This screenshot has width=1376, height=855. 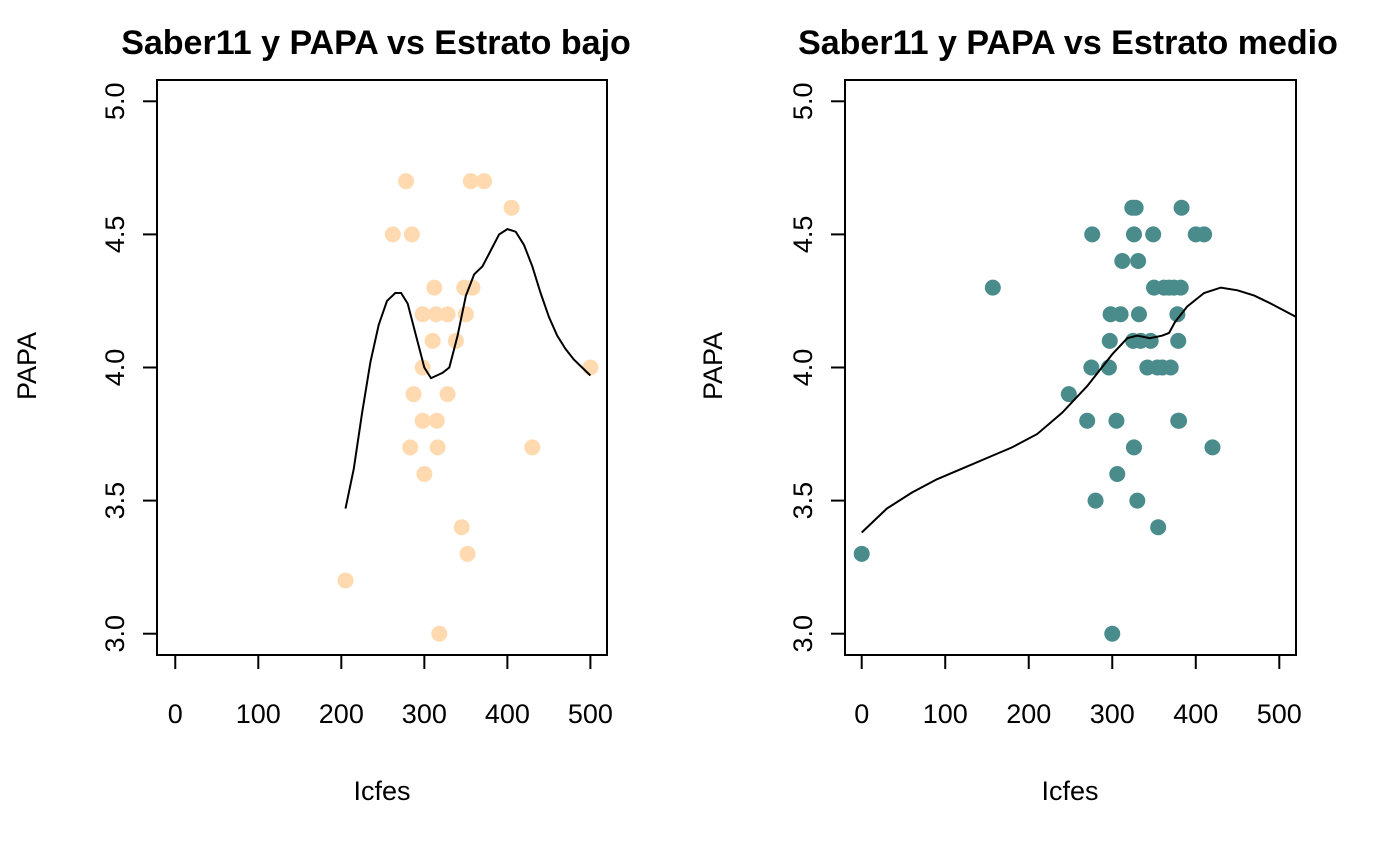 What do you see at coordinates (1068, 43) in the screenshot?
I see `chart-title: Saber11 y PAPA vs Estrato medio` at bounding box center [1068, 43].